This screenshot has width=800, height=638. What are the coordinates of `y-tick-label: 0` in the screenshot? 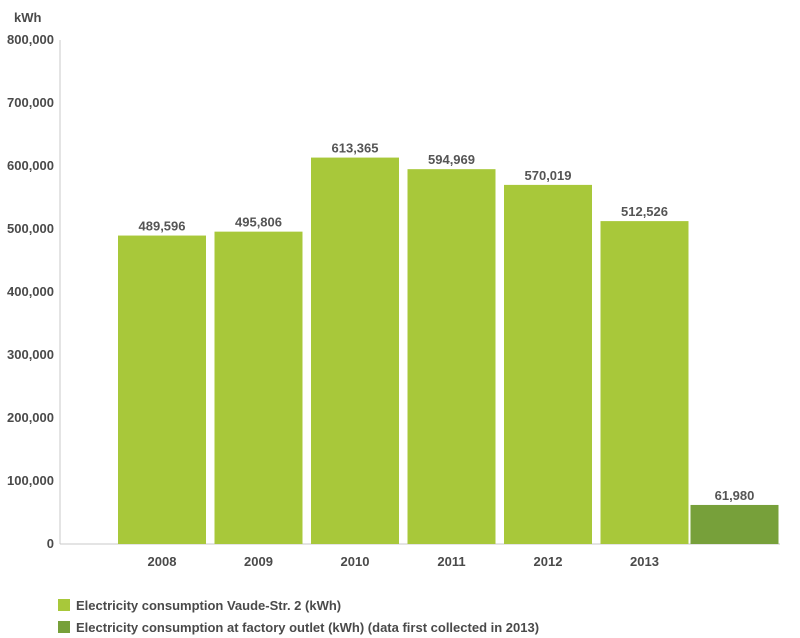 It's located at (50, 543).